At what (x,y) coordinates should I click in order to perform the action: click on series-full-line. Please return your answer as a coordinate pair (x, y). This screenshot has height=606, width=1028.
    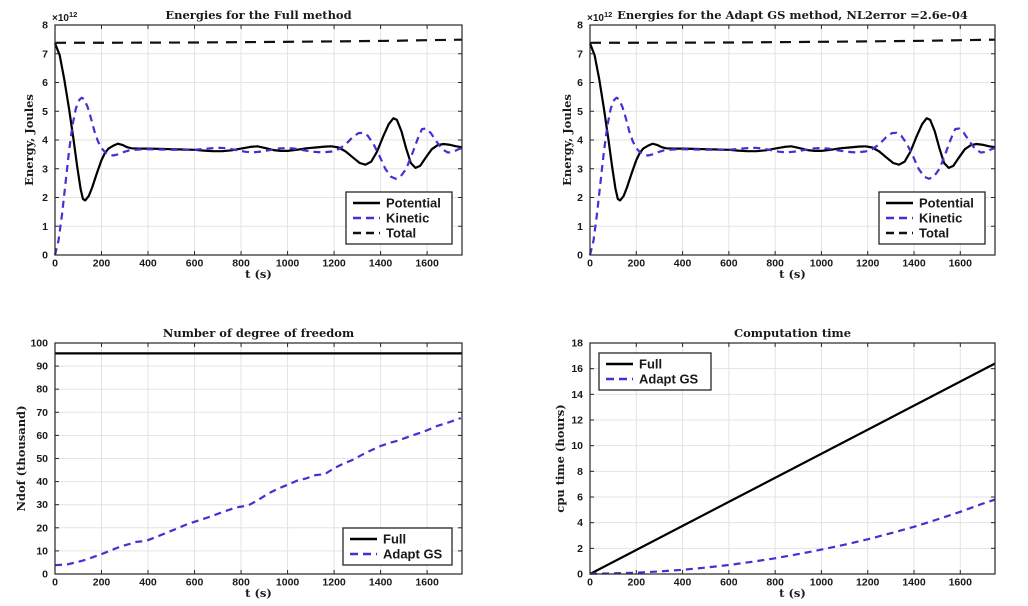
    Looking at the image, I should click on (792, 468).